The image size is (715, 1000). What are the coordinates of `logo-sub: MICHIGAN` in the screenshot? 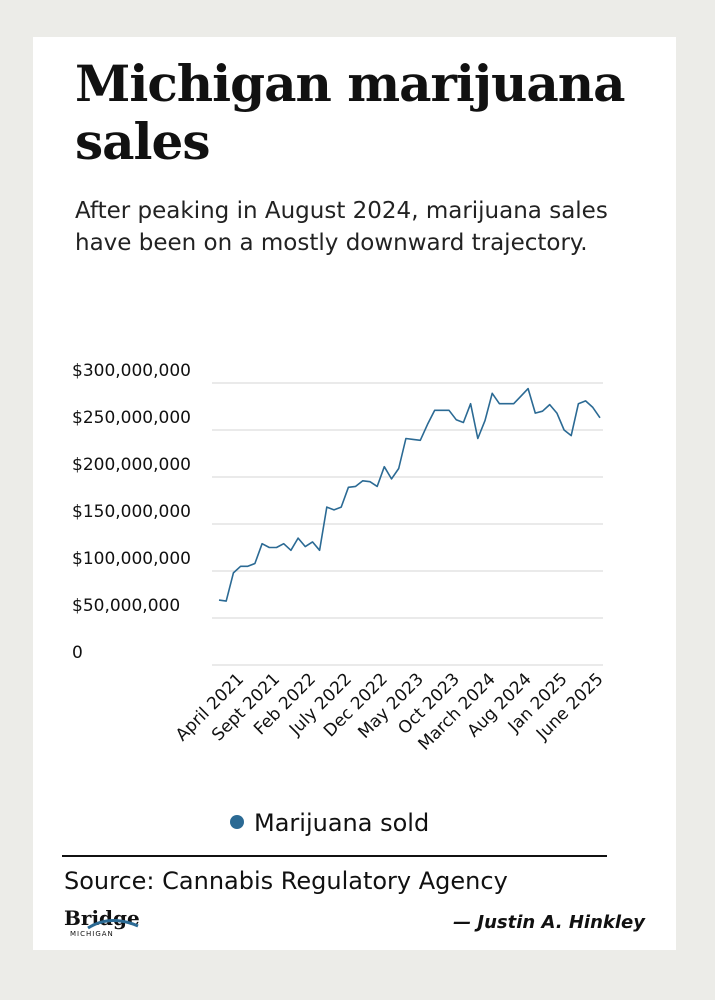 It's located at (92, 934).